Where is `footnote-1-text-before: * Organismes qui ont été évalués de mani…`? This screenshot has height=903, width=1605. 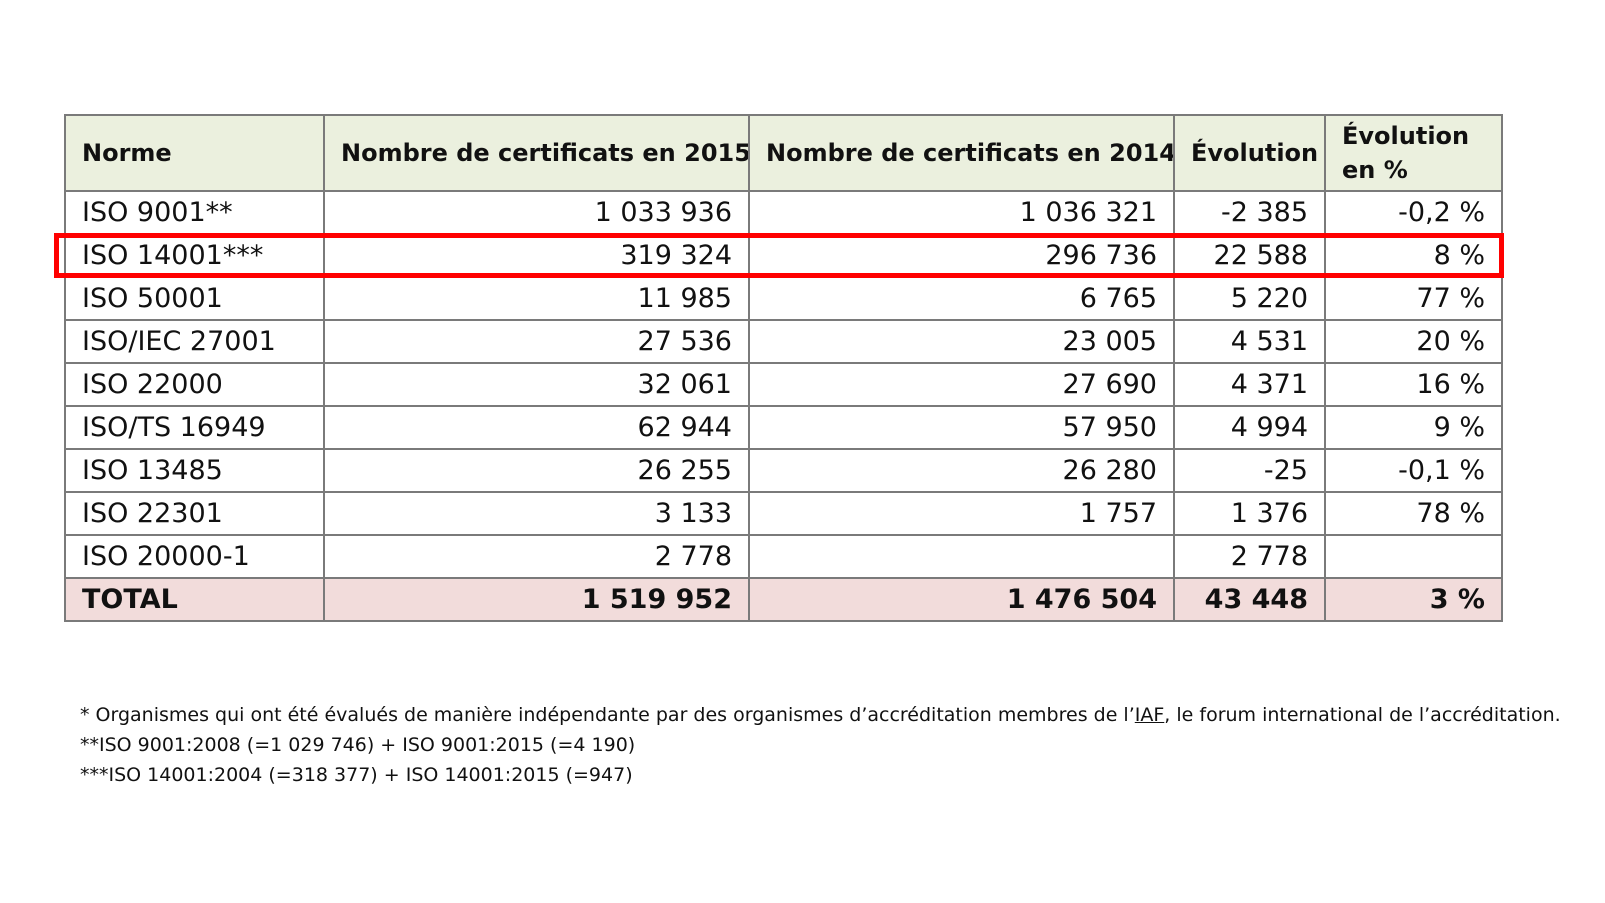
footnote-1-text-before: * Organismes qui ont été évalués de mani… is located at coordinates (607, 715).